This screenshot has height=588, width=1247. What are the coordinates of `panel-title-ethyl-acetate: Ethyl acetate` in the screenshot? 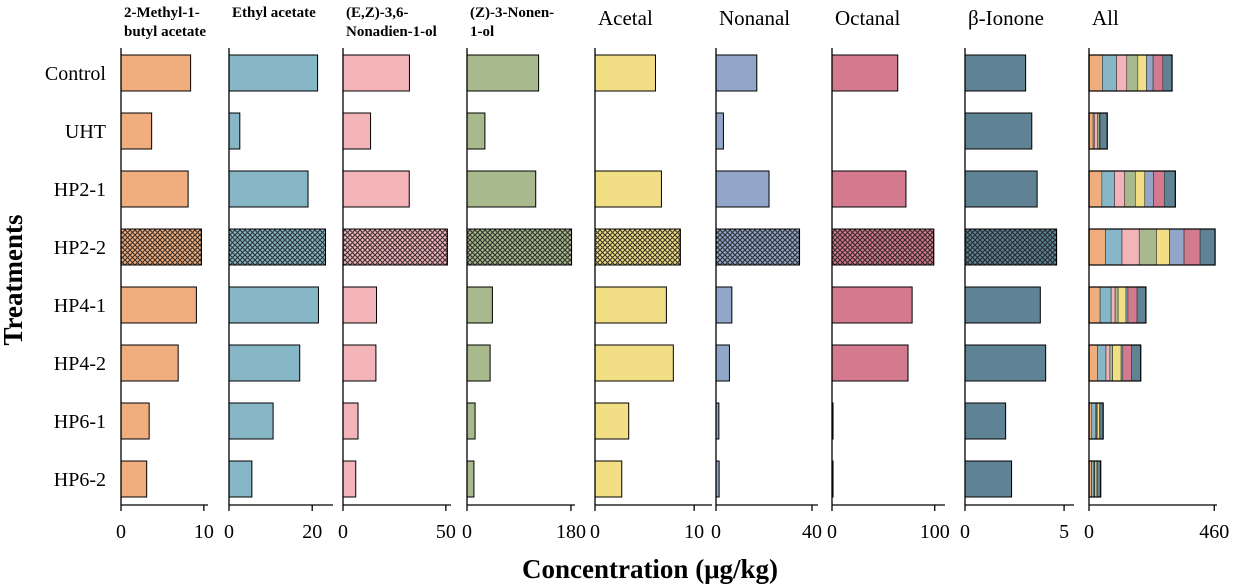 It's located at (274, 13).